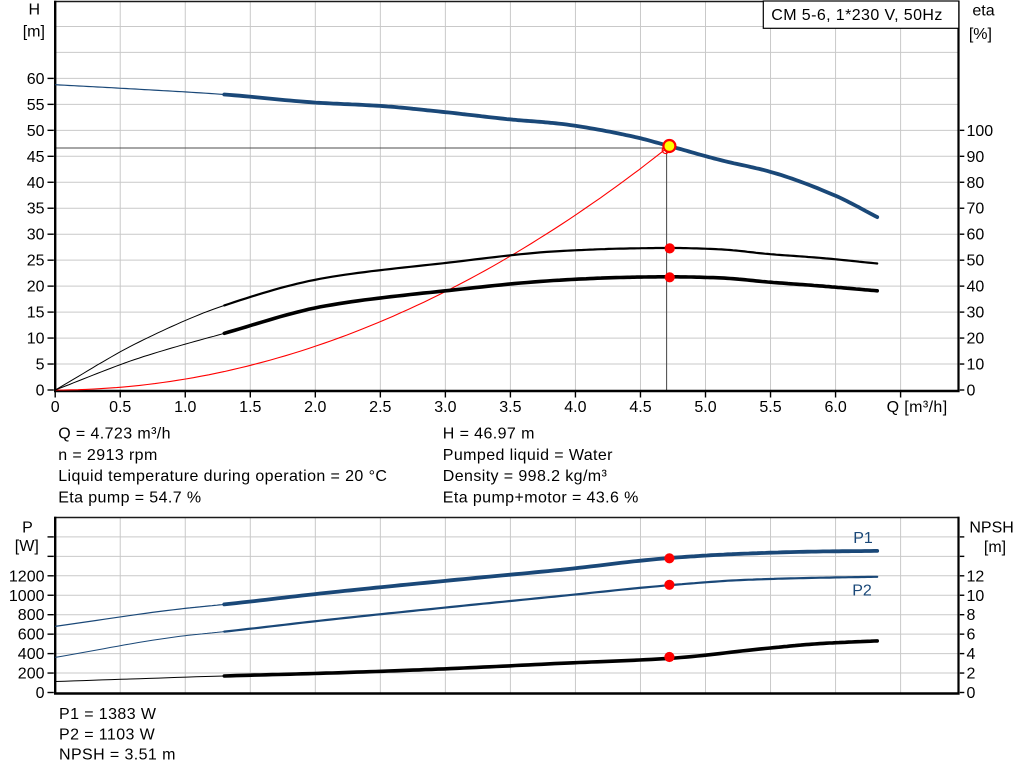  Describe the element at coordinates (640, 407) in the screenshot. I see `svg-text: 4.5` at that location.